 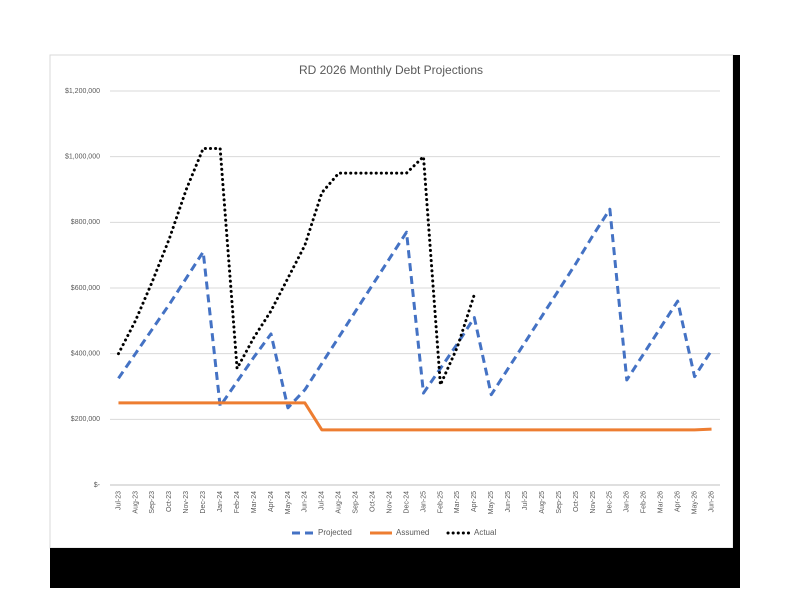 What do you see at coordinates (356, 502) in the screenshot?
I see `x-tick-label: Sep-24` at bounding box center [356, 502].